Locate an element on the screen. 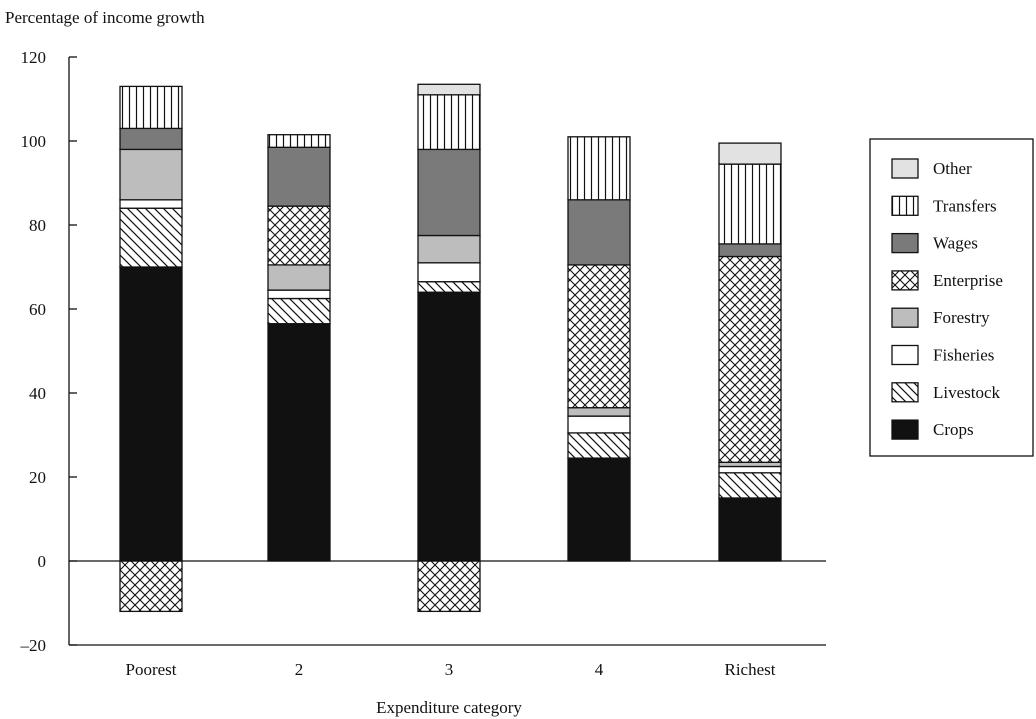  x-tick-label: 4 is located at coordinates (599, 669).